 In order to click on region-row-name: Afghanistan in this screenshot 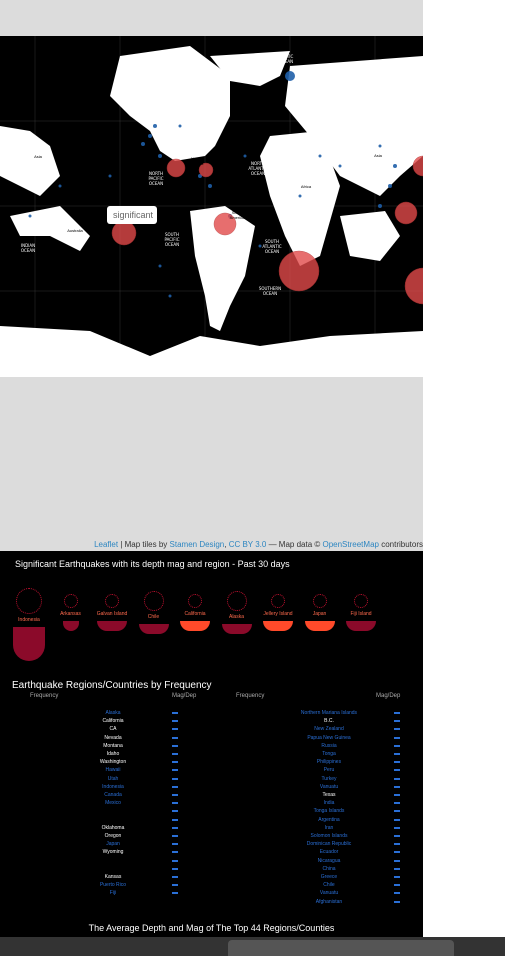, I will do `click(329, 902)`.